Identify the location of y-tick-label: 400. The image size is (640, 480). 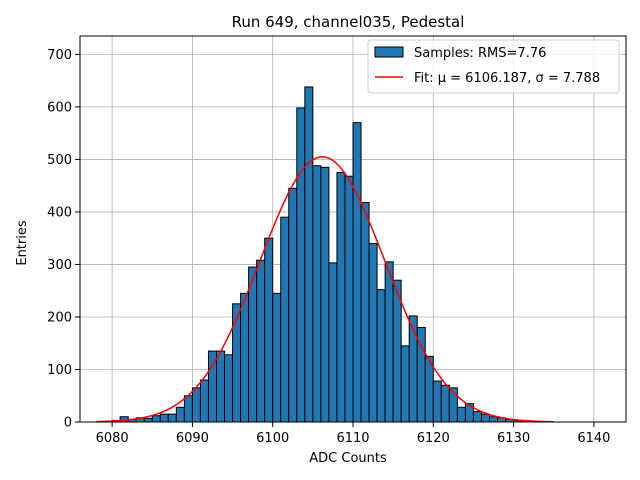
(59, 212).